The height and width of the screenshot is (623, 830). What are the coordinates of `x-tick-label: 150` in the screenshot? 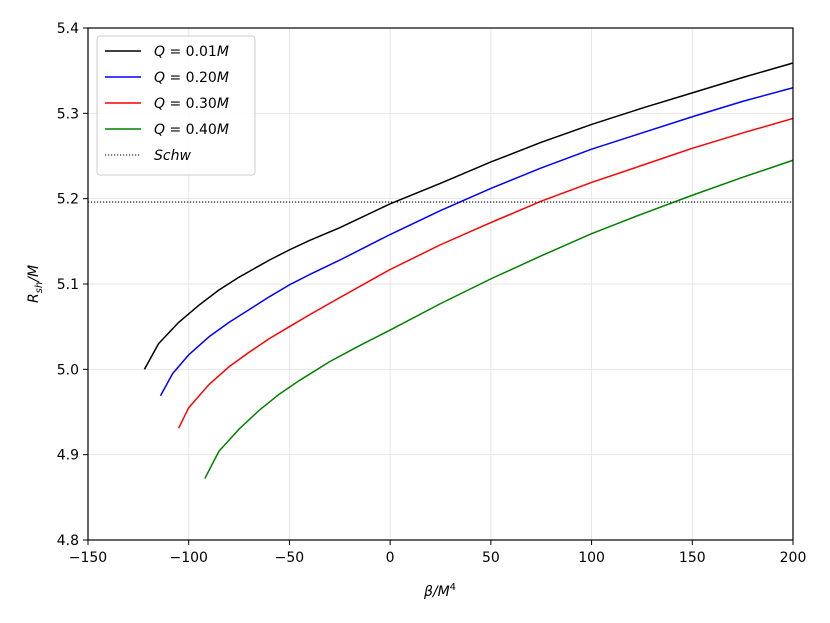 It's located at (692, 558).